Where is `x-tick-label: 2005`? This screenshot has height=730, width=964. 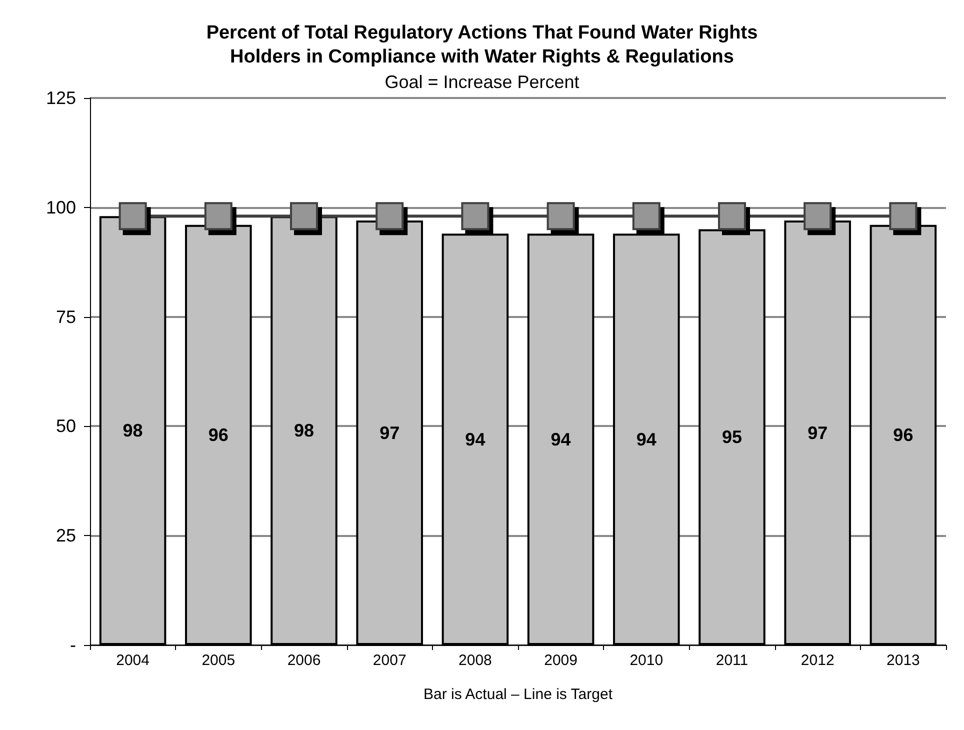 x-tick-label: 2005 is located at coordinates (219, 660).